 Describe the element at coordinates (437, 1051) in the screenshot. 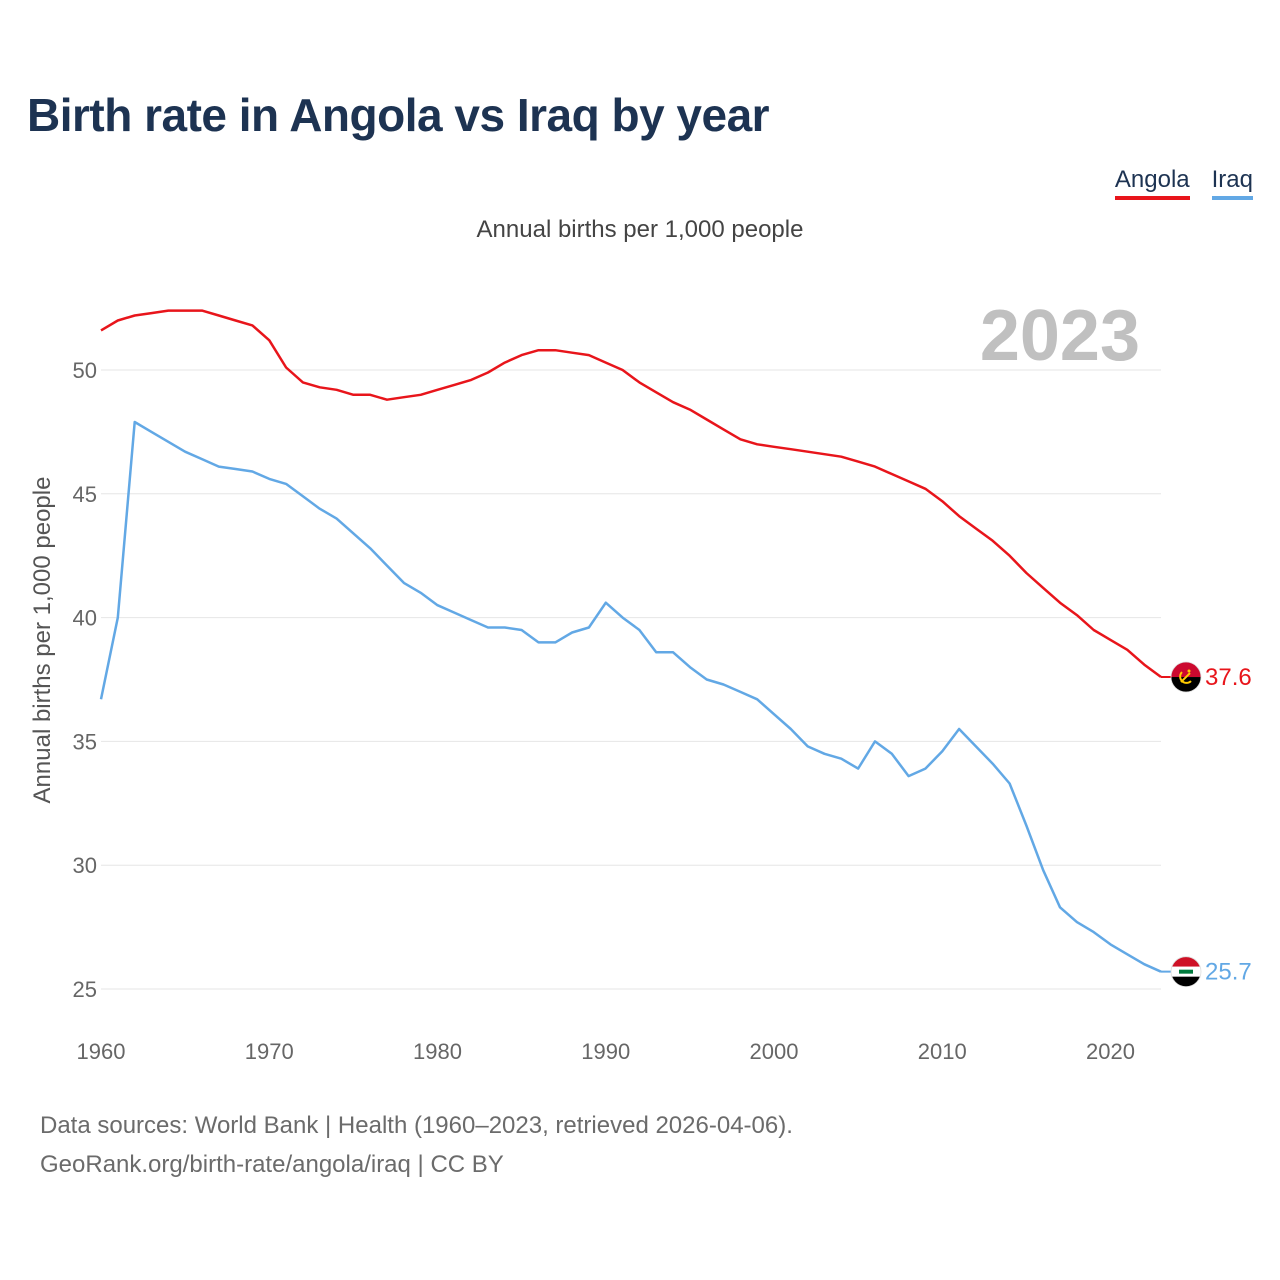

I see `x-tick-label: 1980` at that location.